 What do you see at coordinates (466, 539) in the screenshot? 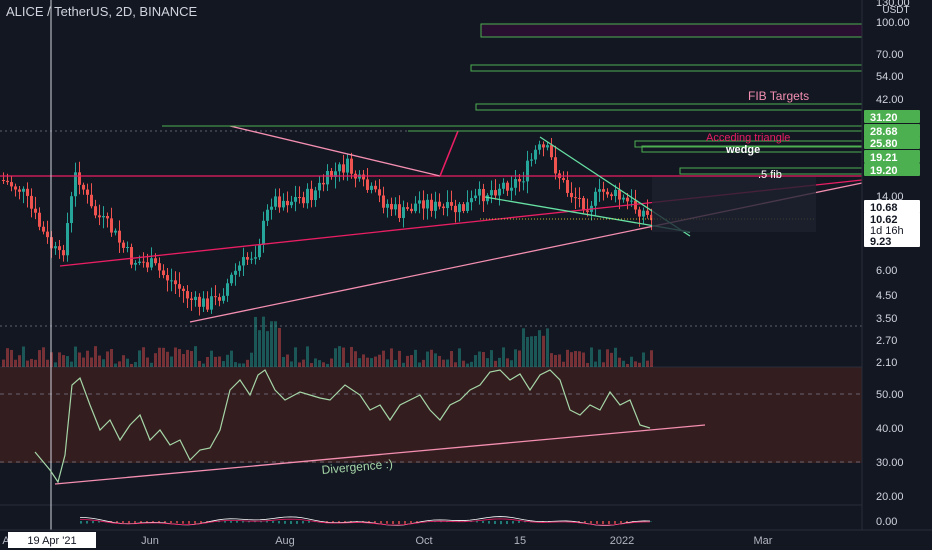
I see `time-axis: A Jun Aug Oct 15 2022 Mar 19 Apr '21` at bounding box center [466, 539].